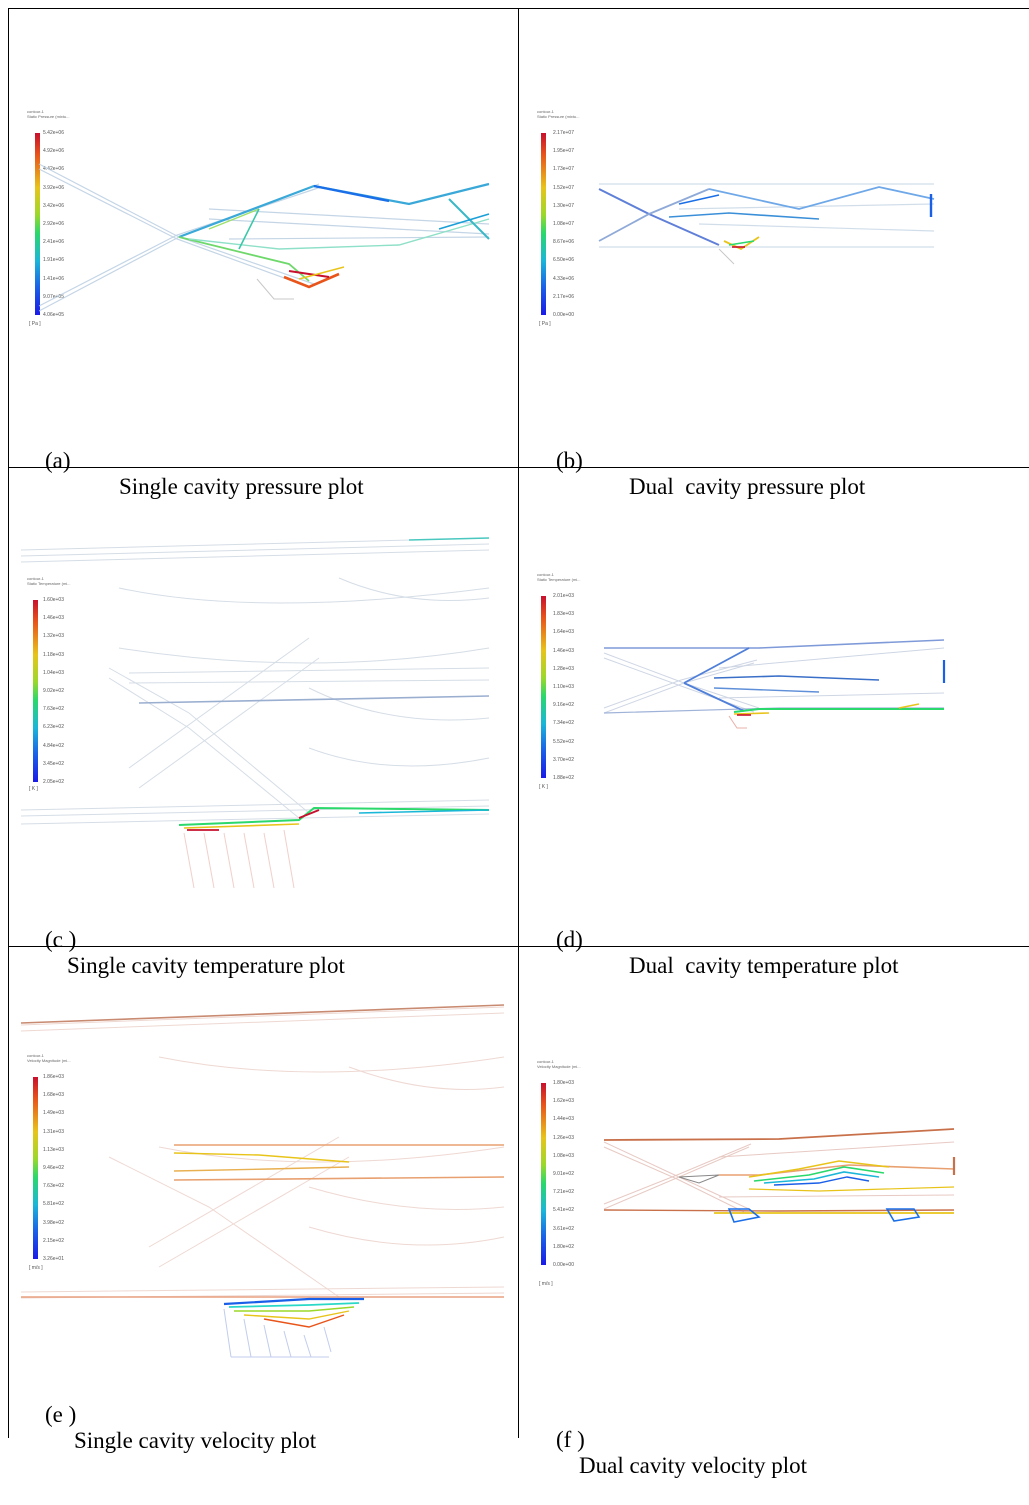  What do you see at coordinates (563, 596) in the screenshot?
I see `legend-tick-label: 2.01e+03` at bounding box center [563, 596].